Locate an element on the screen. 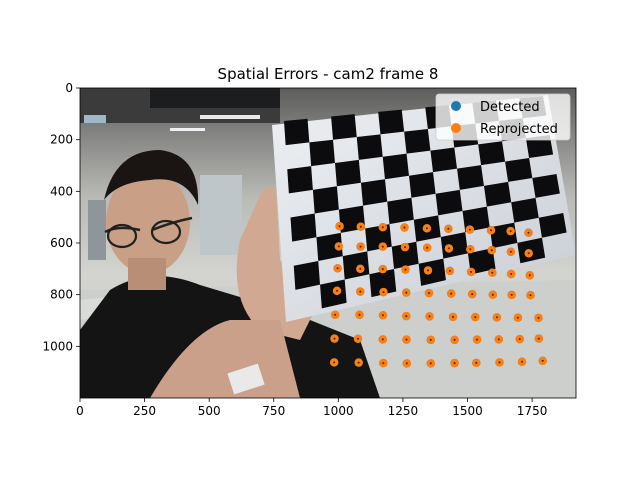 The image size is (640, 480). legend: Detected Reprojected is located at coordinates (503, 117).